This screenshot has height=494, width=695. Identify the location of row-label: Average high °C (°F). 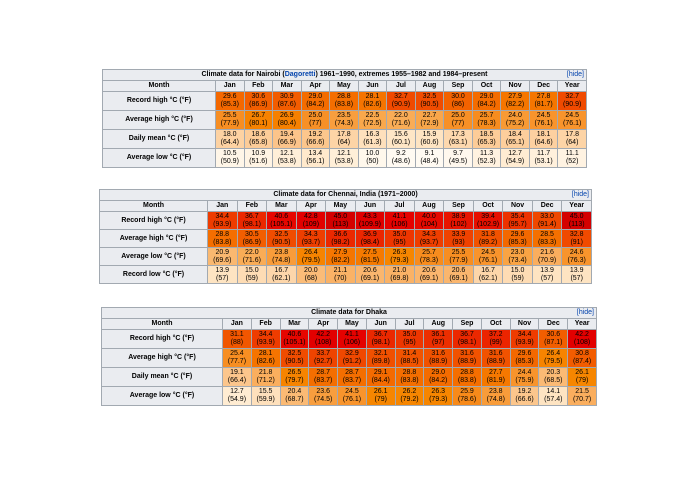
(153, 238).